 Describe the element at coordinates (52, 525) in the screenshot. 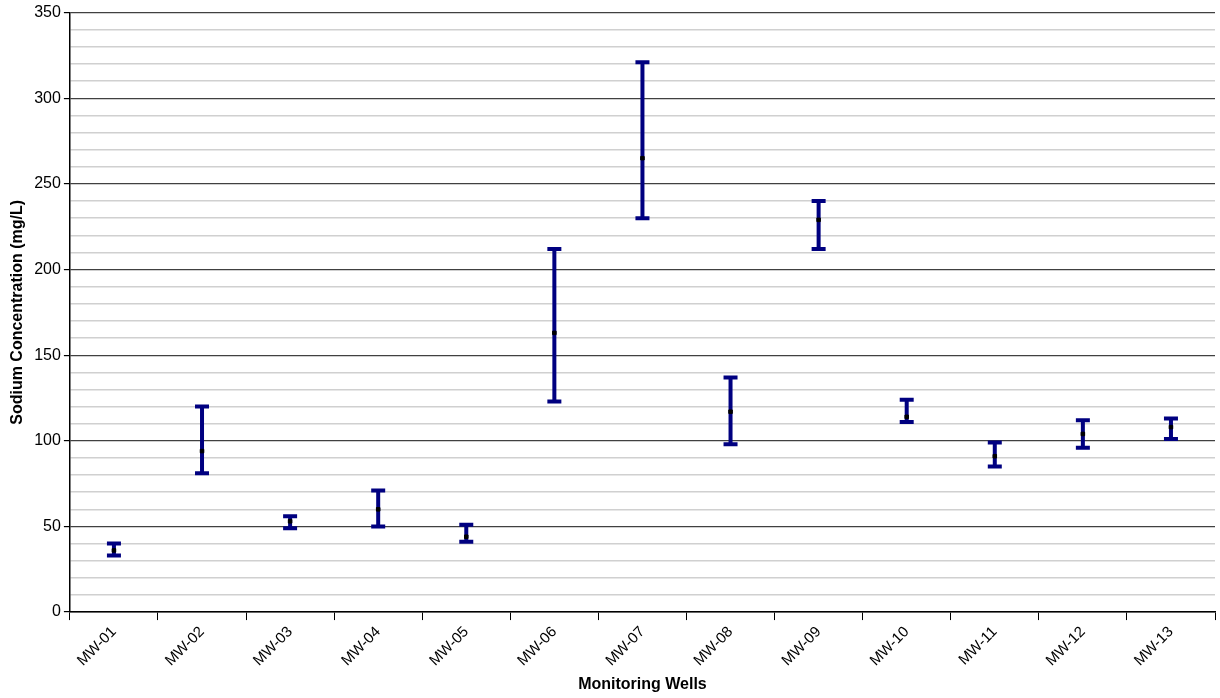

I see `y-tick-label: 50` at that location.